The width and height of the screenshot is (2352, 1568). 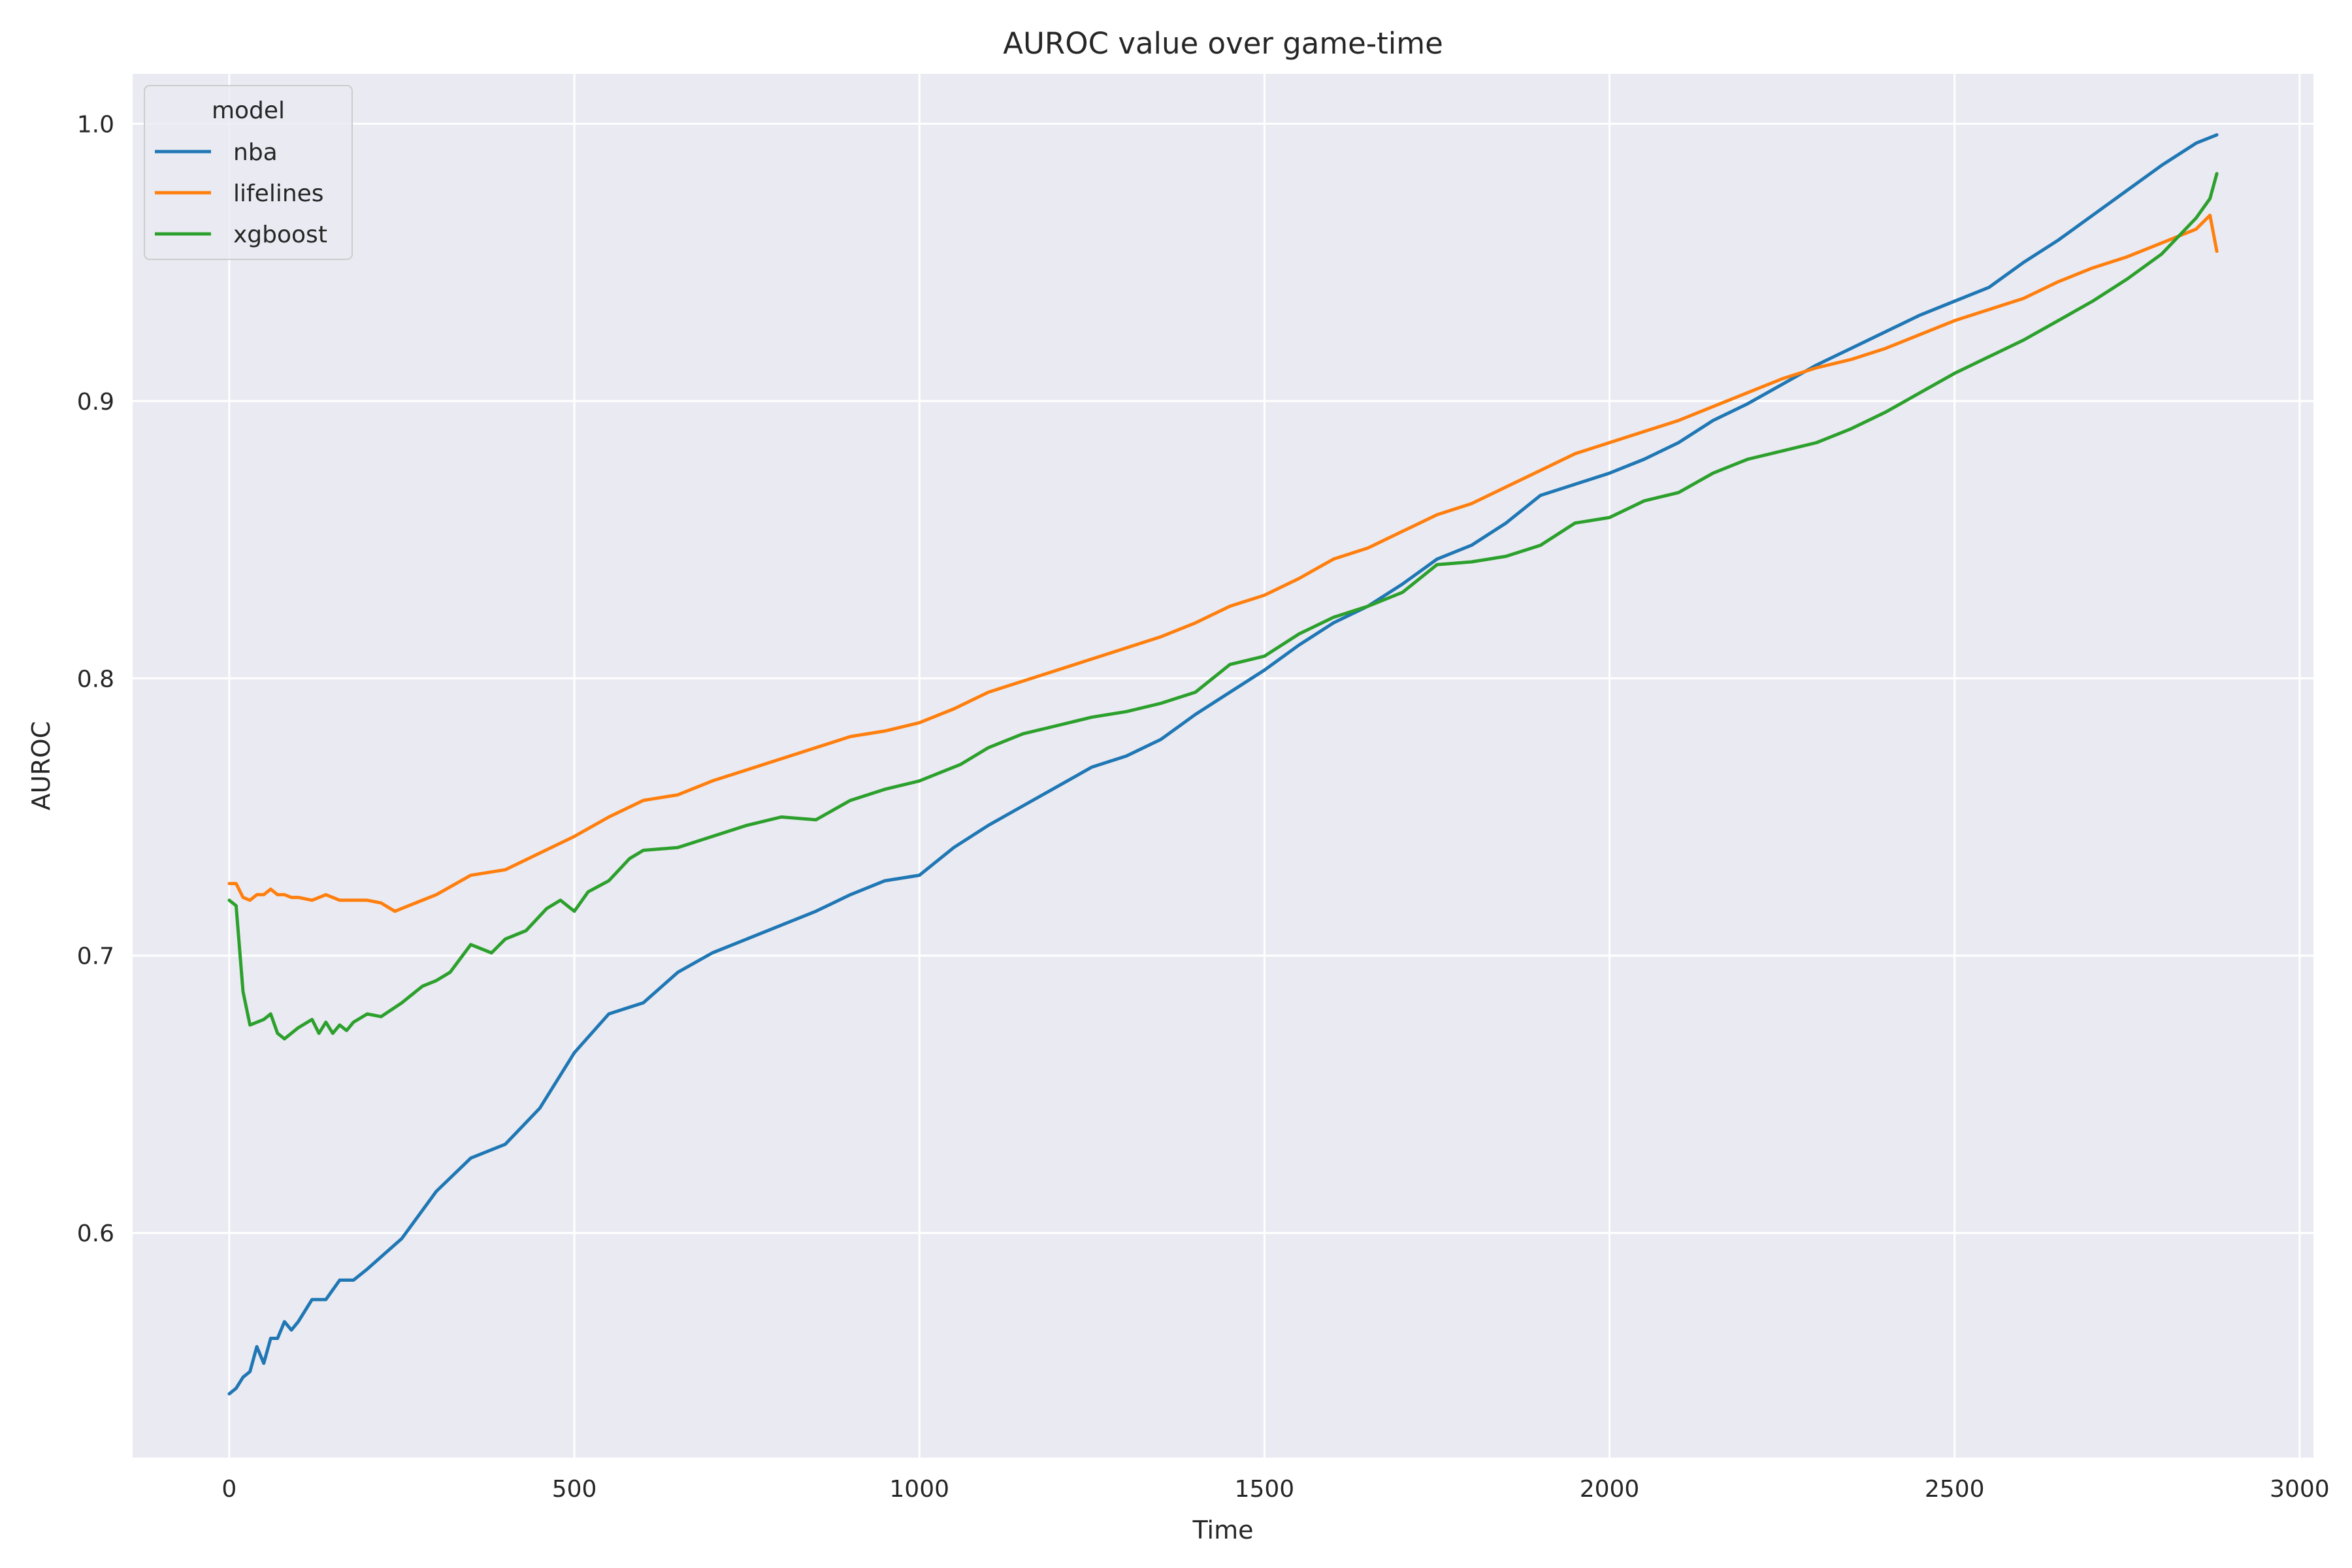 I want to click on legend-label-nba: nba, so click(x=255, y=152).